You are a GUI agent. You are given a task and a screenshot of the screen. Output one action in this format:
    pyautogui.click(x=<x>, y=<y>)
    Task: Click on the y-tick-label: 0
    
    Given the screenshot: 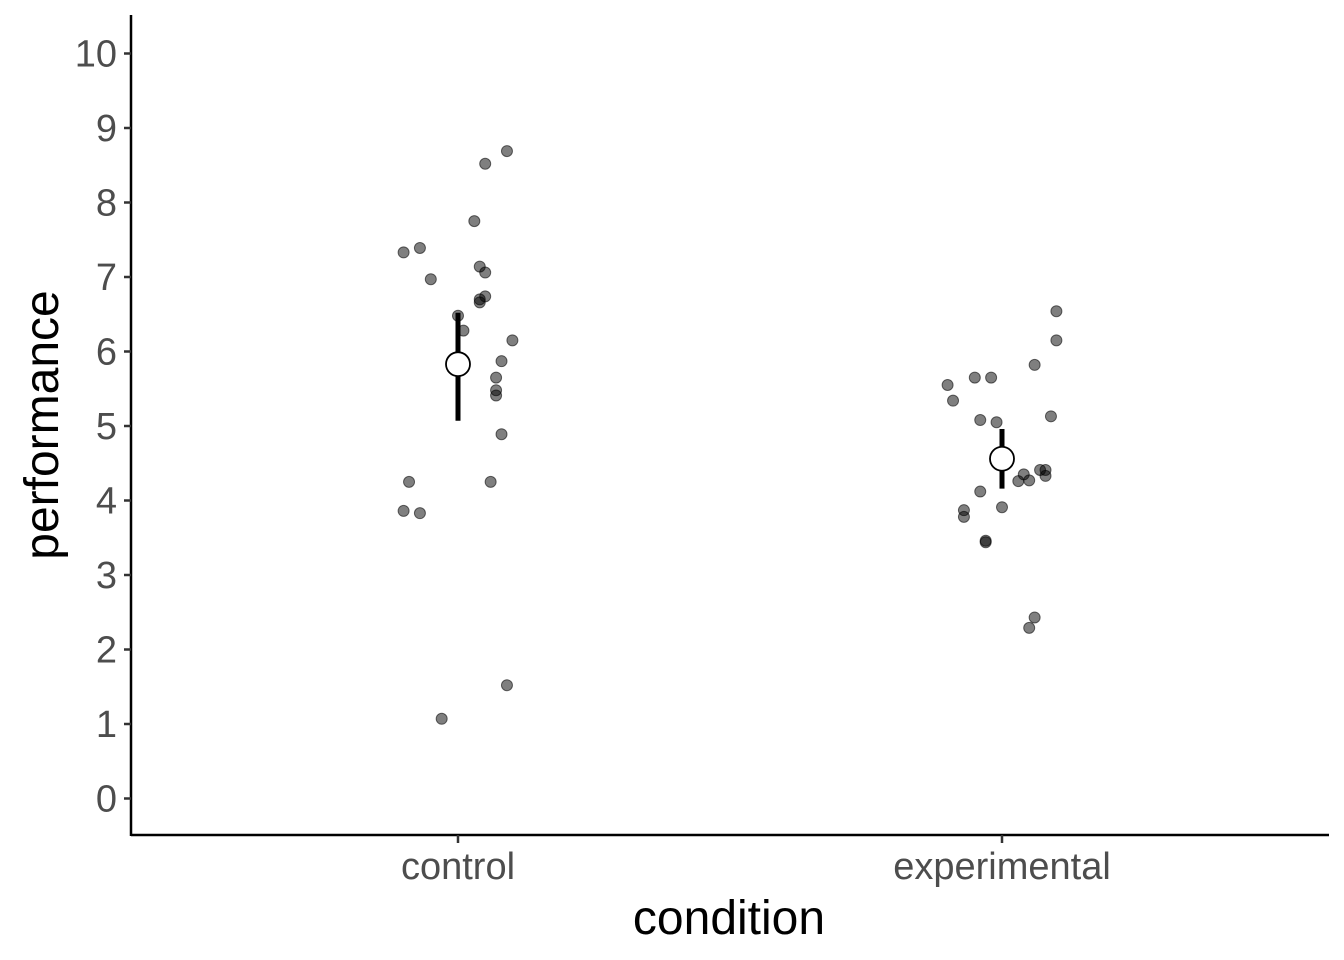 What is the action you would take?
    pyautogui.click(x=106, y=800)
    